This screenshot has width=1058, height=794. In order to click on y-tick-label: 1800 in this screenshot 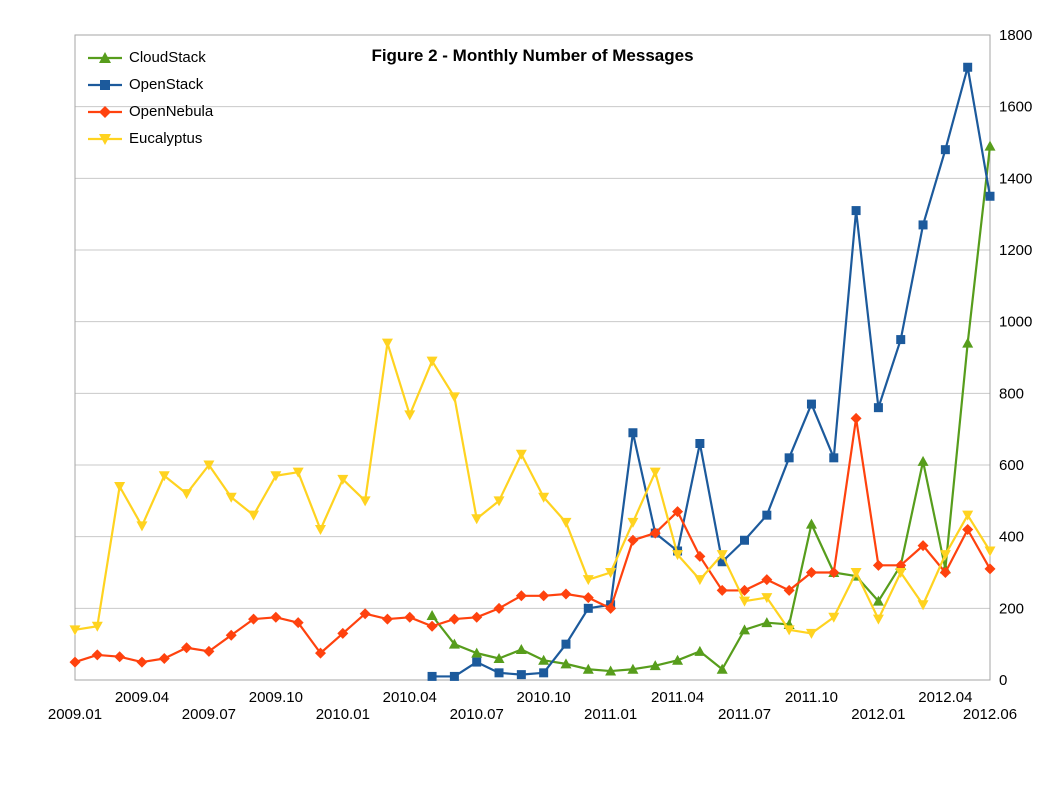, I will do `click(1015, 35)`.